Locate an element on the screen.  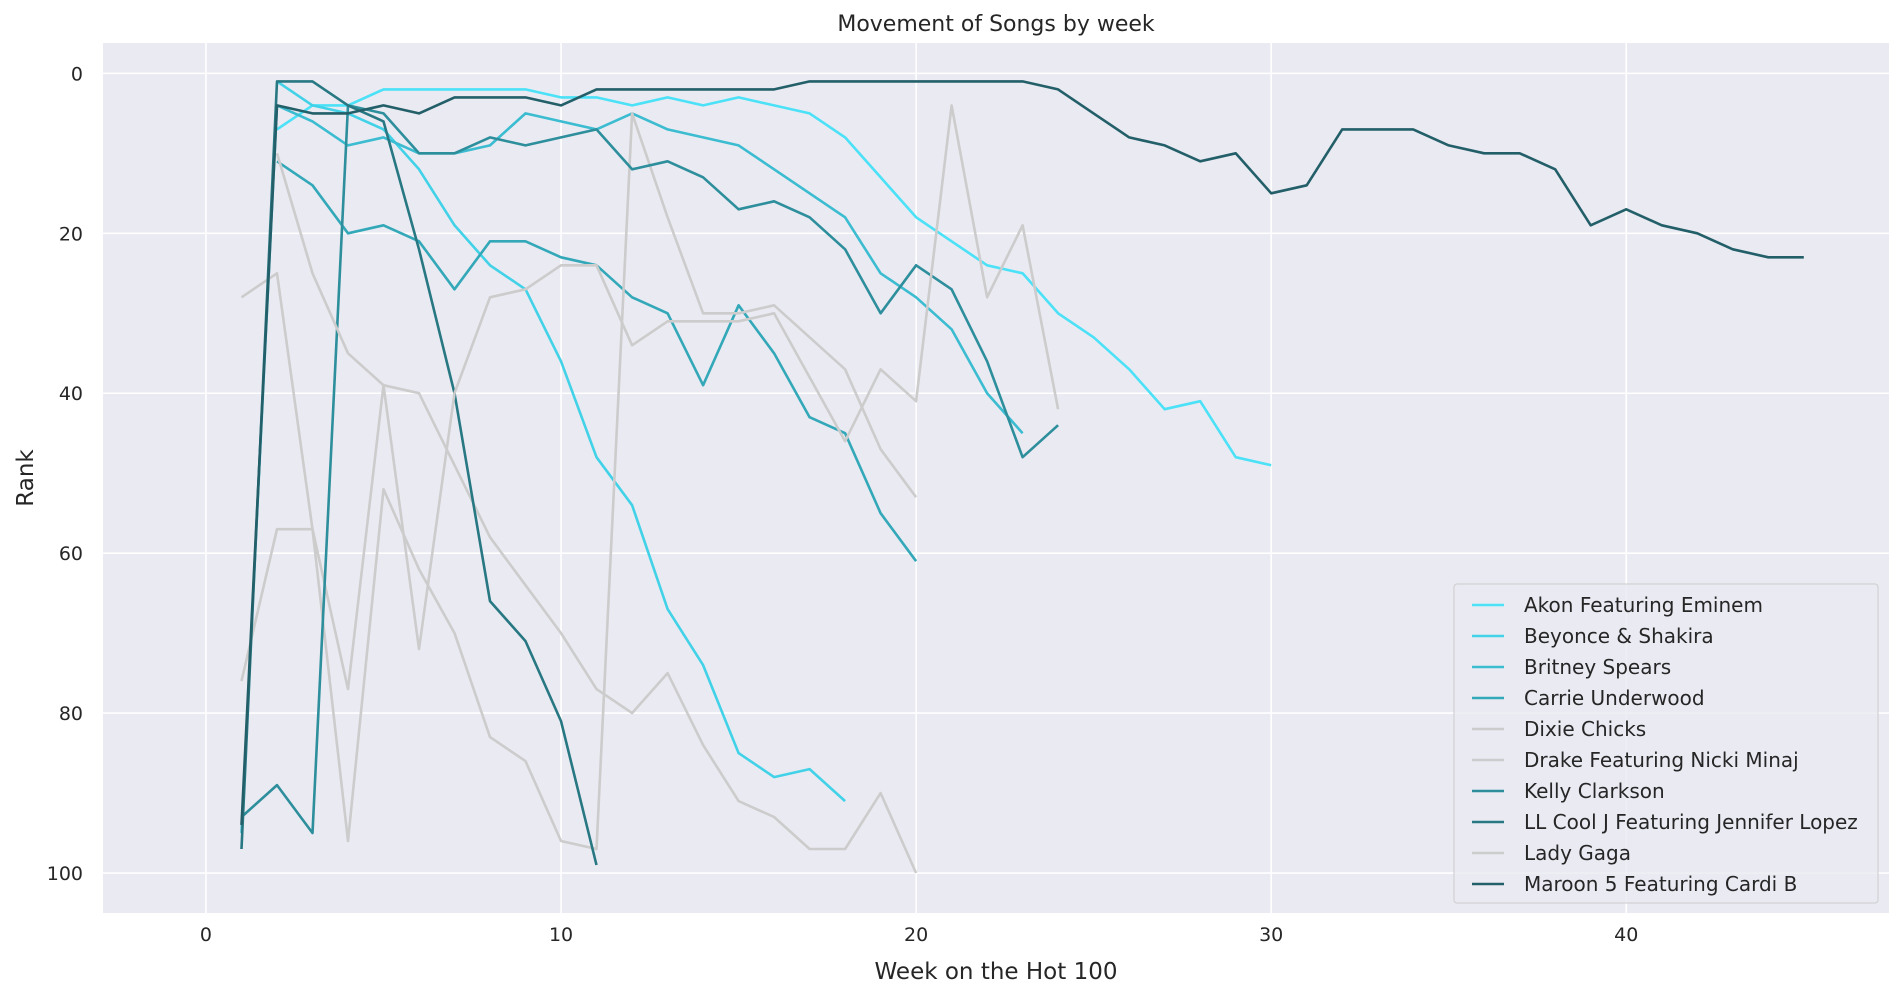
legend-box is located at coordinates (1666, 743).